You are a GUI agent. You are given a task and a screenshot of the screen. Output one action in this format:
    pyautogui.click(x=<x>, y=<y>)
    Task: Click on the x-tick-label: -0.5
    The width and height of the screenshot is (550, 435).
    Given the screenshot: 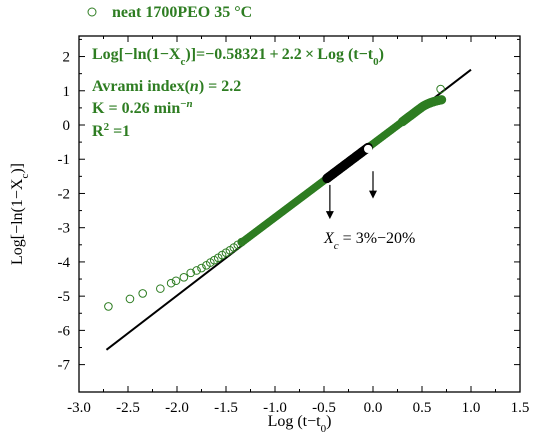 What is the action you would take?
    pyautogui.click(x=324, y=408)
    